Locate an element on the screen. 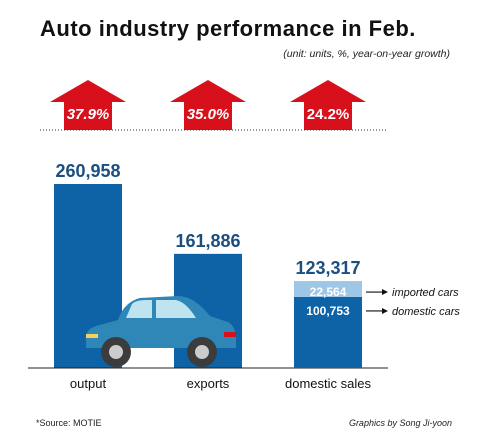  graphics-credit: Graphics by Song Ji-yoon is located at coordinates (400, 423).